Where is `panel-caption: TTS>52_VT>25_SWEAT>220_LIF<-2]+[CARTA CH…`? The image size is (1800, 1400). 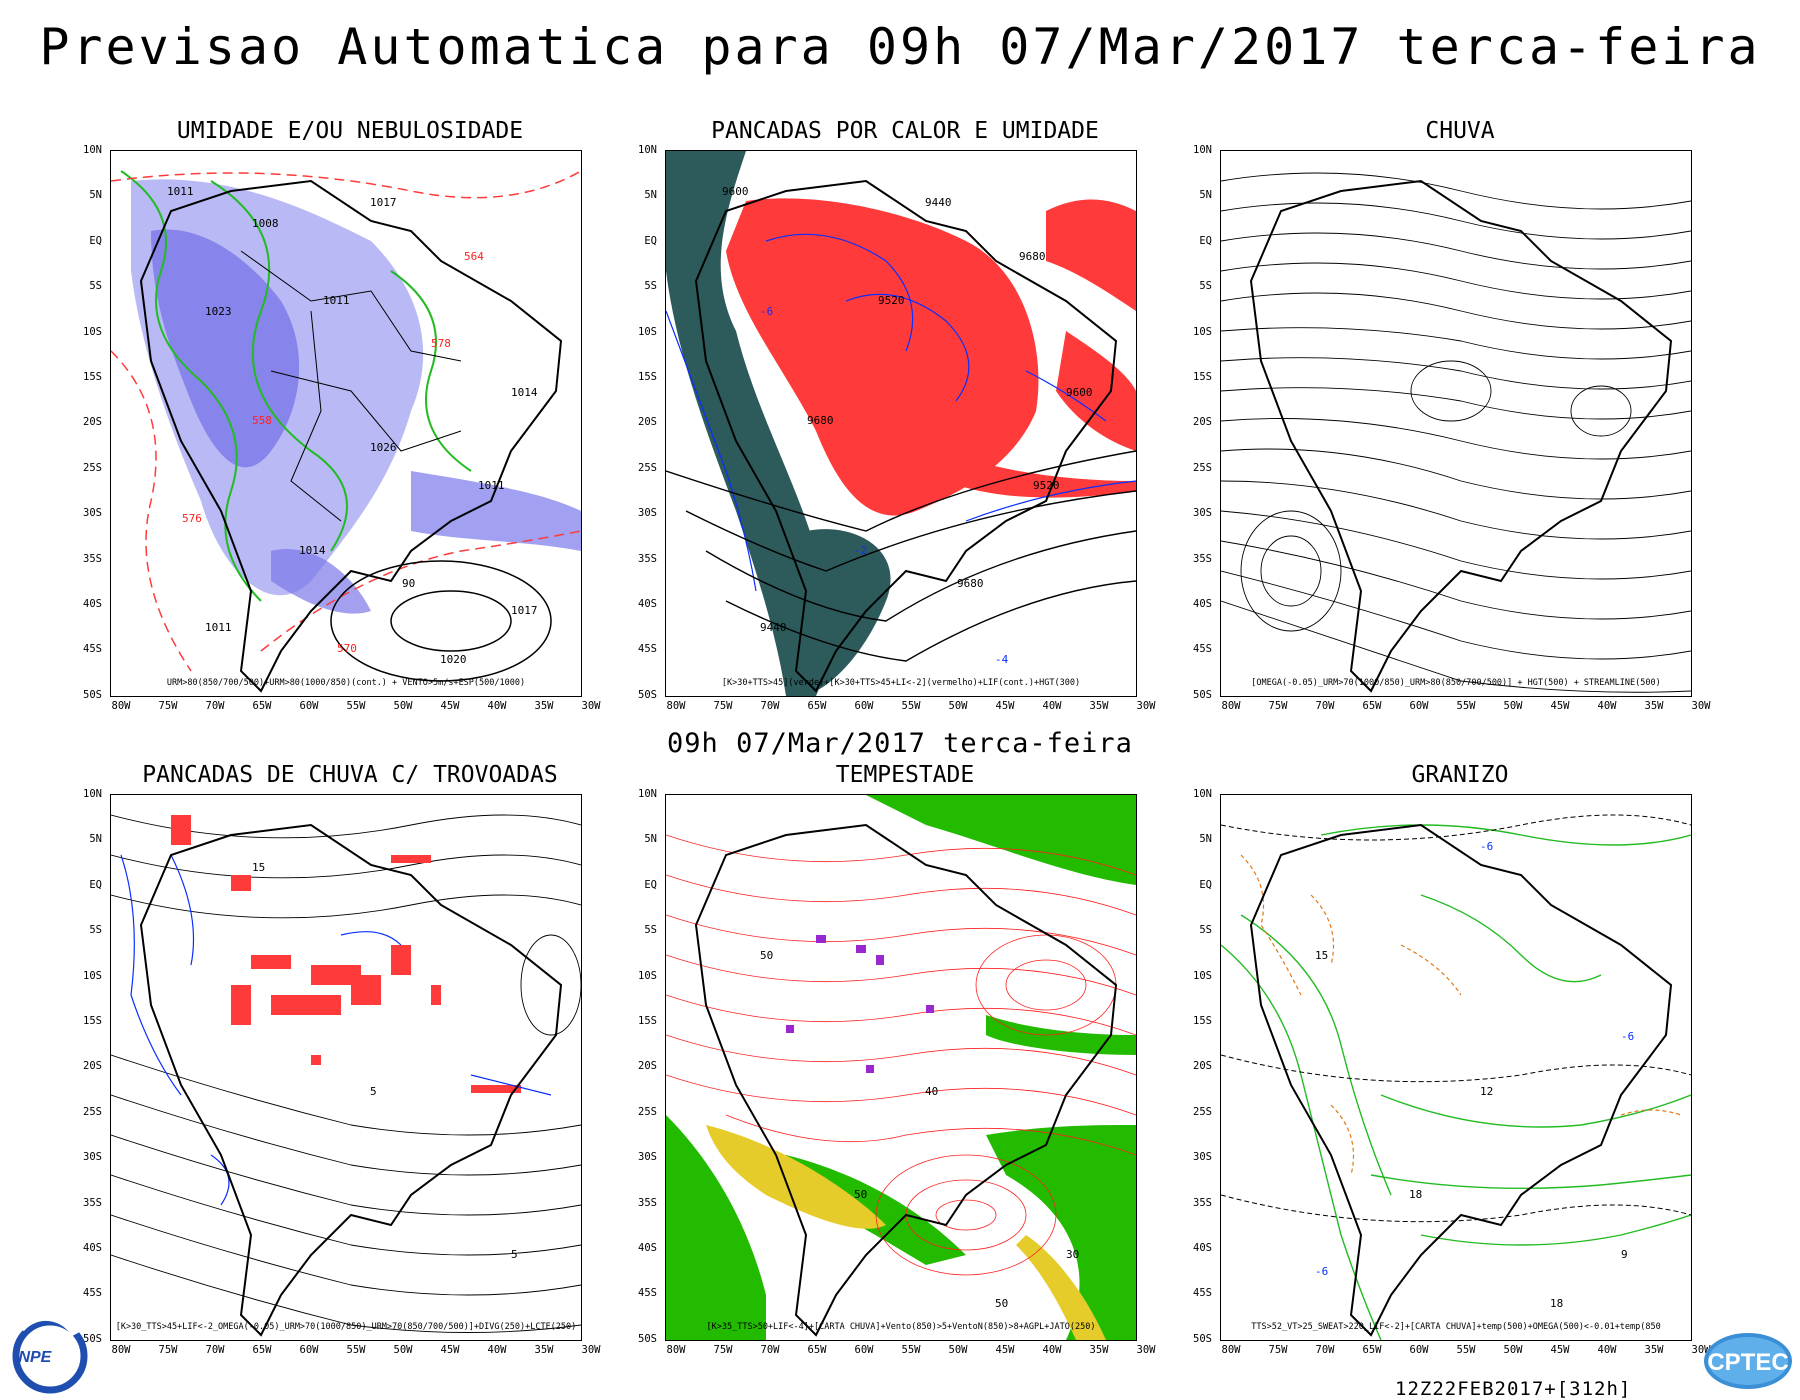 panel-caption: TTS>52_VT>25_SWEAT>220_LIF<-2]+[CARTA CH… is located at coordinates (1456, 1327).